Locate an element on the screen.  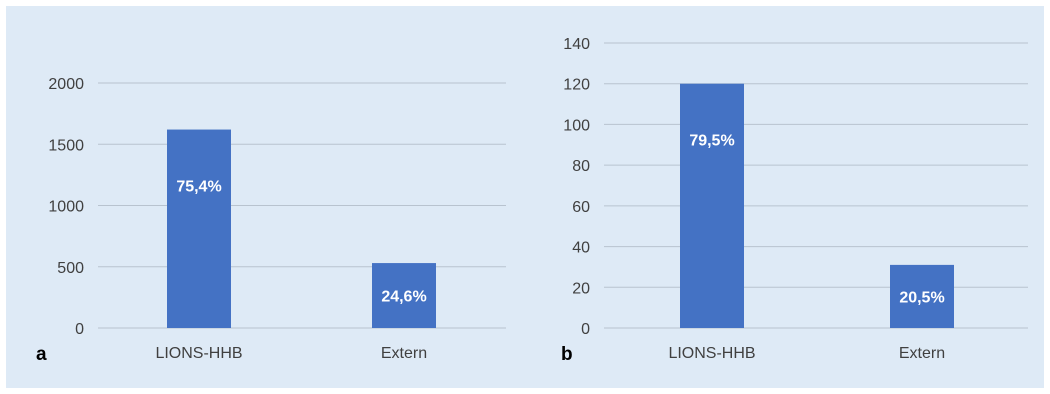
y-tick-label: 40 is located at coordinates (581, 248).